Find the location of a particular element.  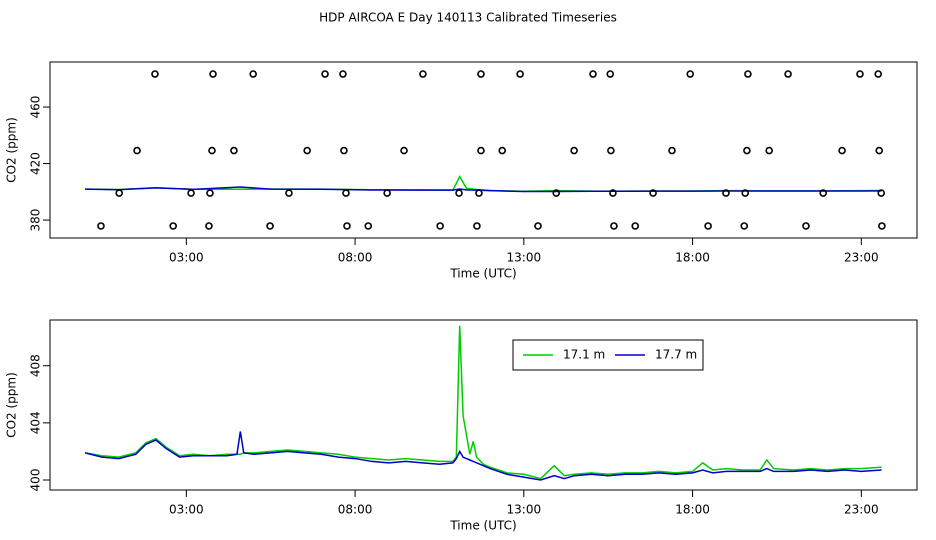

y-tick-label: 460 is located at coordinates (36, 107).